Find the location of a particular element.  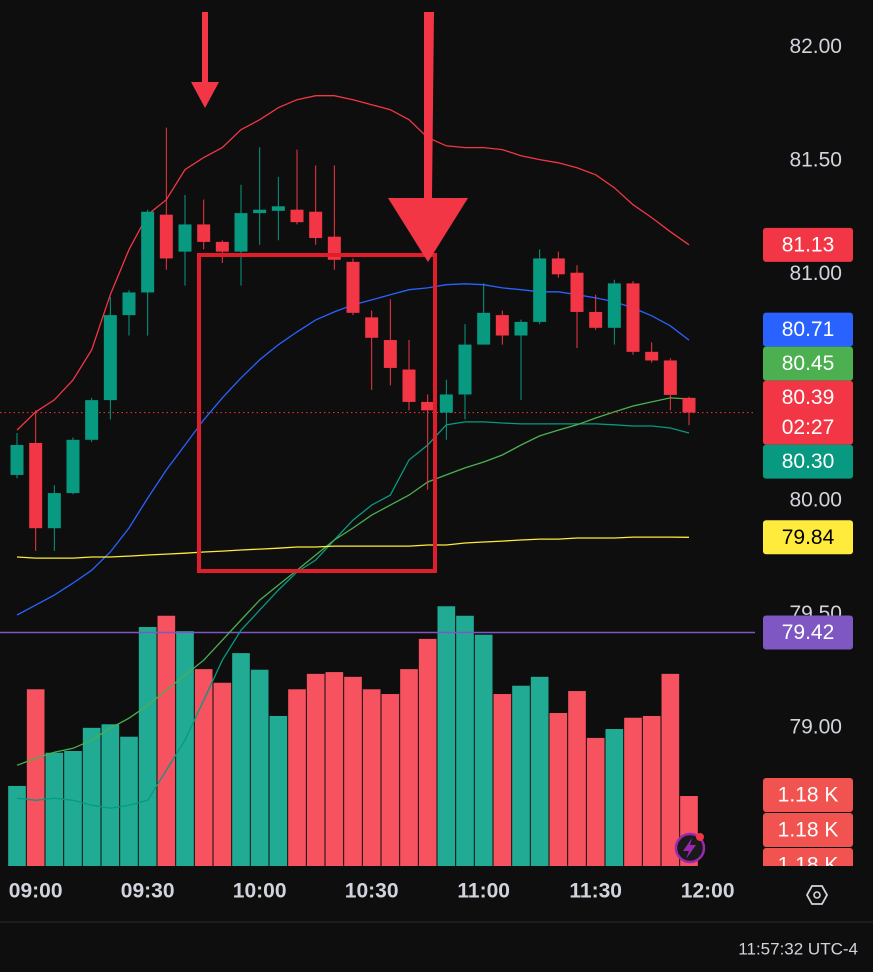

x-tick-label: 10:00 is located at coordinates (260, 891).